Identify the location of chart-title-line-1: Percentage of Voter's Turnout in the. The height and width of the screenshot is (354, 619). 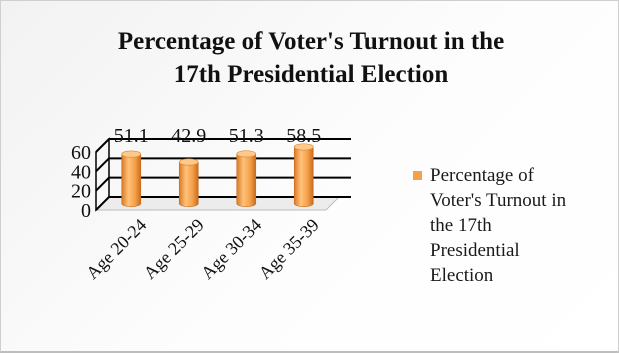
(311, 41).